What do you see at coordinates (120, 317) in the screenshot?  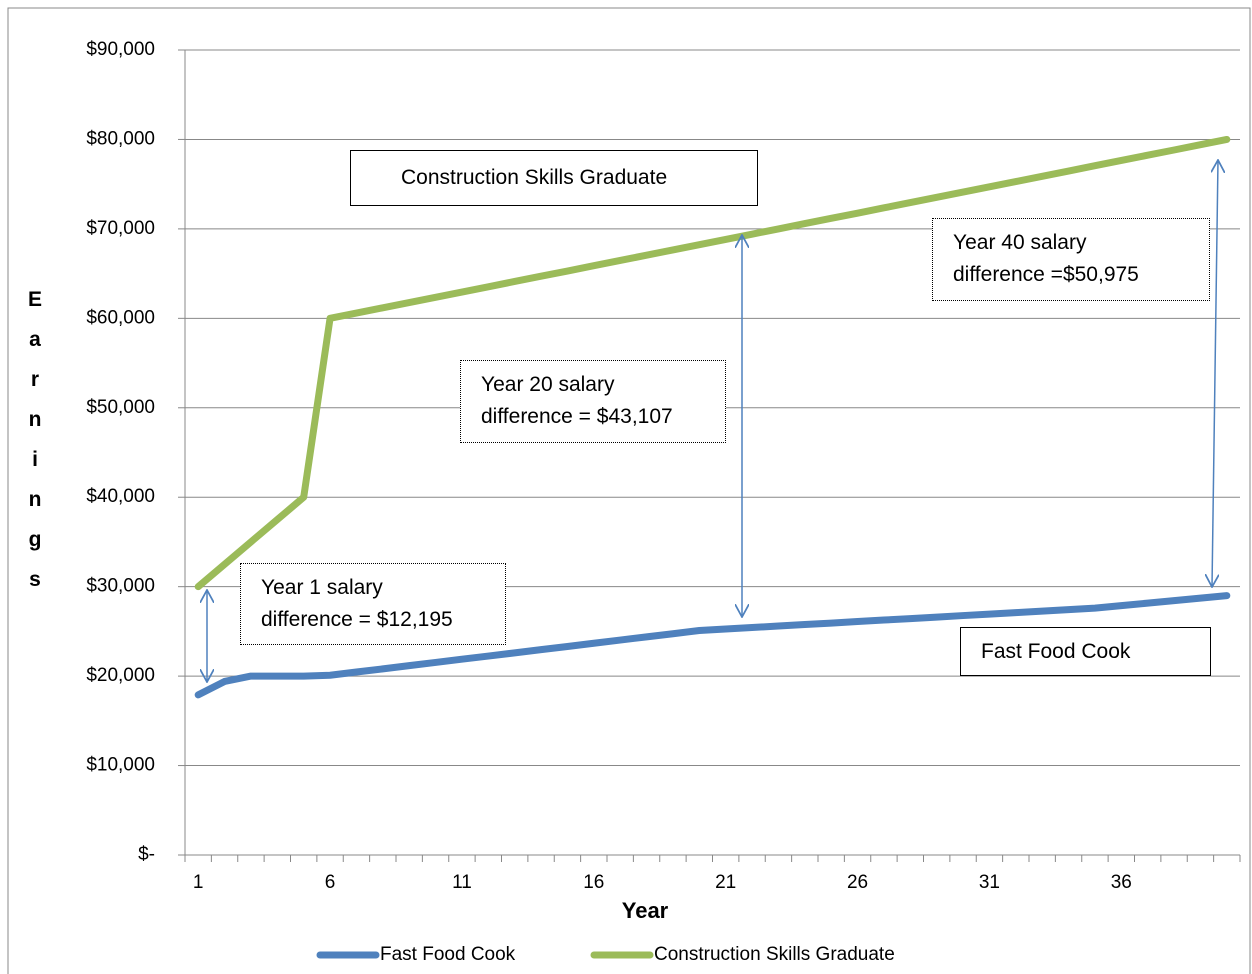 I see `y-tick-label: $60,000` at bounding box center [120, 317].